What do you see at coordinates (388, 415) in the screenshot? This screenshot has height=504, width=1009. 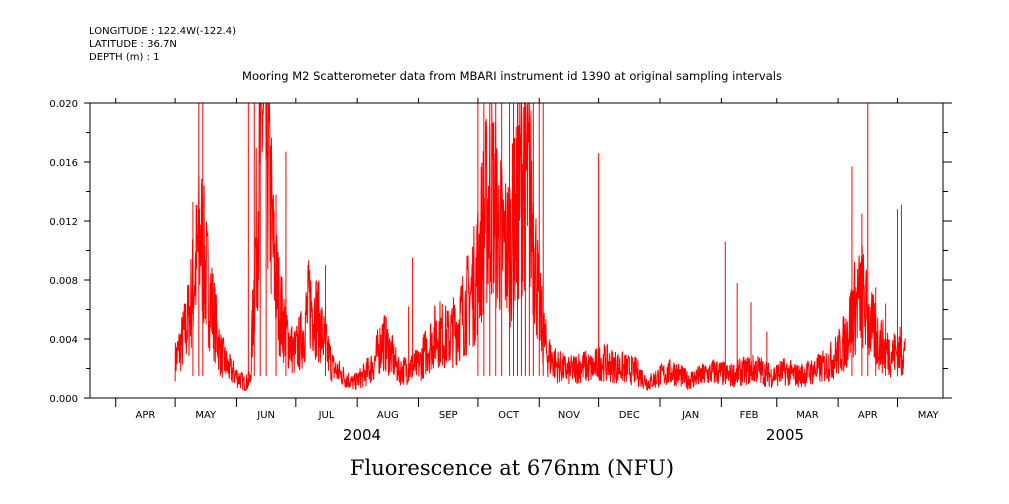 I see `x-tick-label: AUG` at bounding box center [388, 415].